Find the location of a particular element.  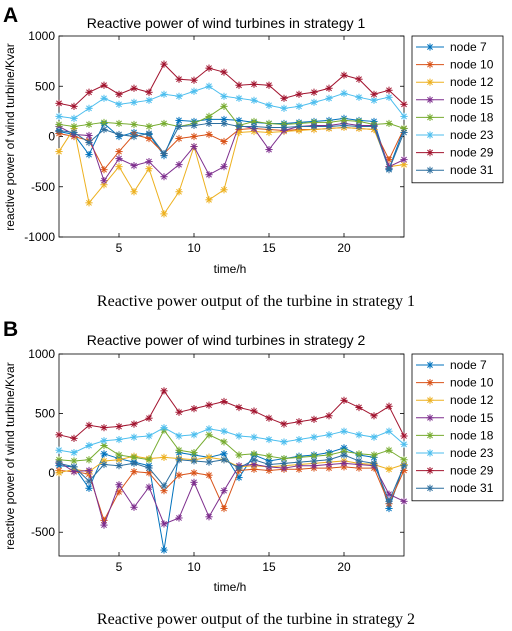

legend-label: node 23 is located at coordinates (472, 453).